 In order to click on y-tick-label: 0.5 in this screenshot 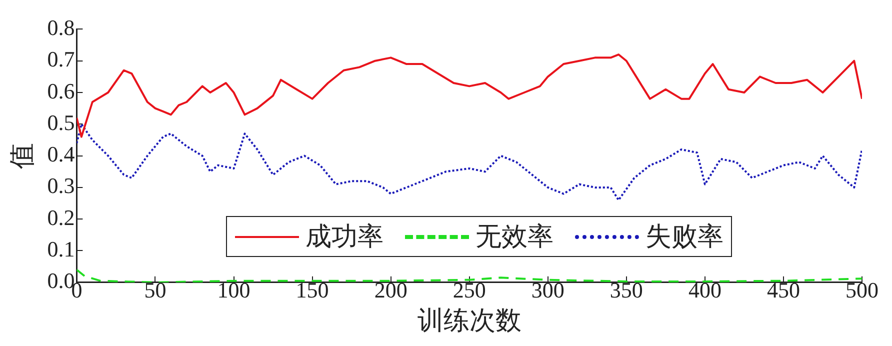, I will do `click(61, 122)`.